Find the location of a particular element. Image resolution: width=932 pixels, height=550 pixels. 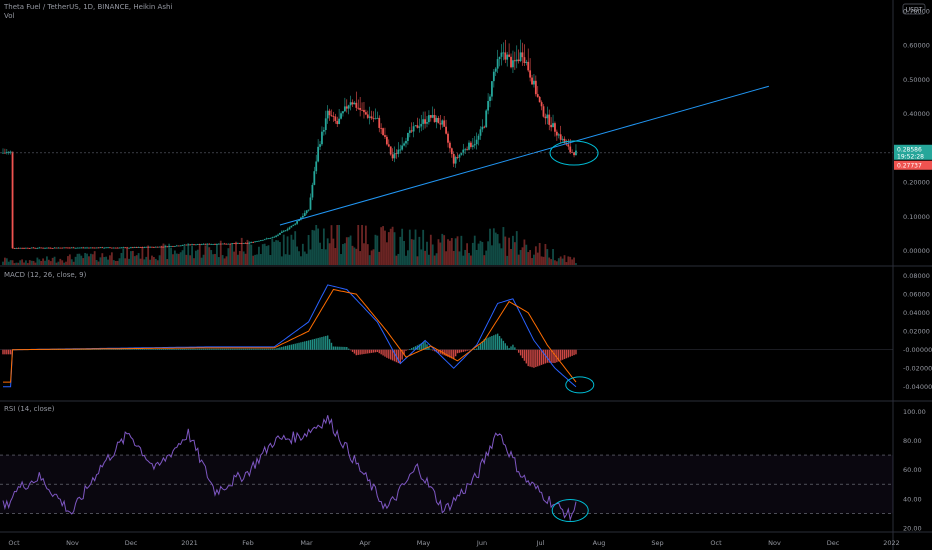

rsi-axis-tick-label: 20.00 is located at coordinates (912, 529).